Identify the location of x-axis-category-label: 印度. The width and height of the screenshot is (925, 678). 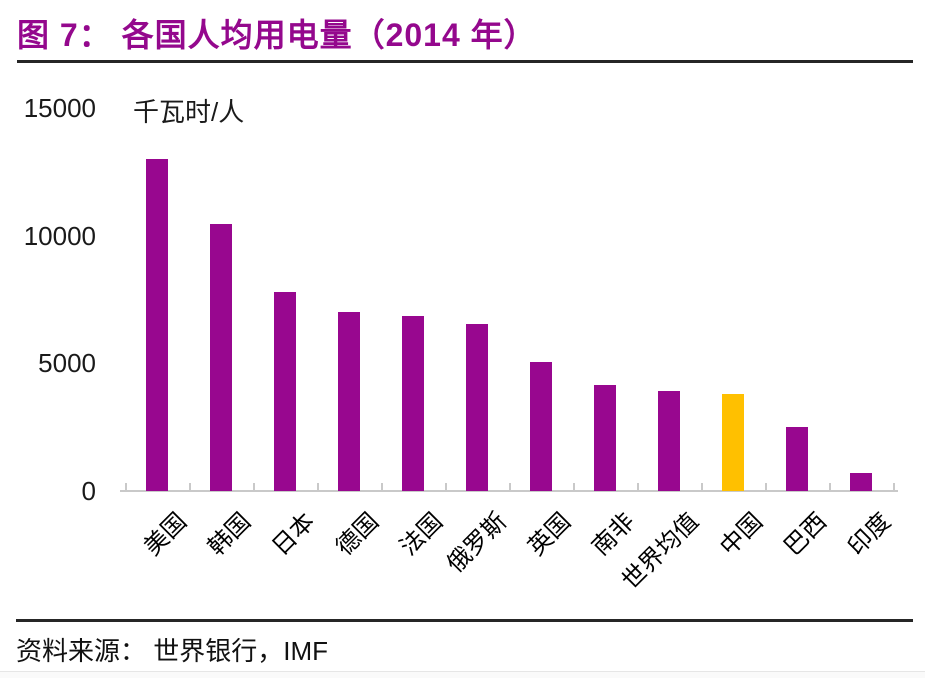
(870, 534).